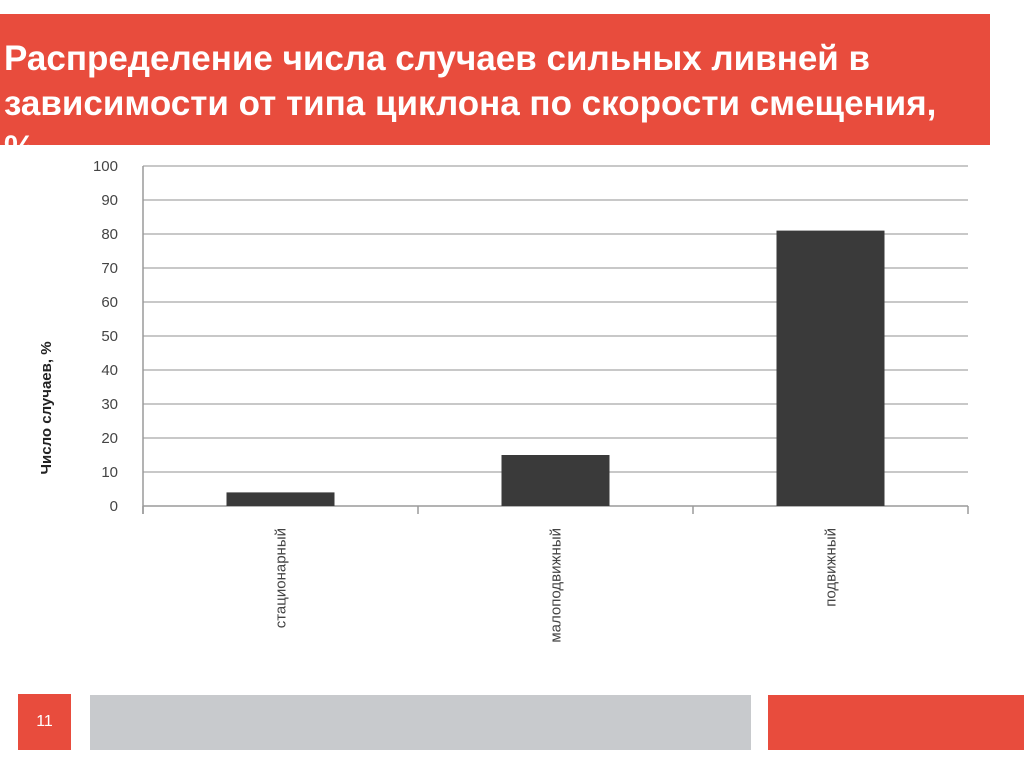 The width and height of the screenshot is (1024, 767). What do you see at coordinates (109, 336) in the screenshot?
I see `y-tick-label: 50` at bounding box center [109, 336].